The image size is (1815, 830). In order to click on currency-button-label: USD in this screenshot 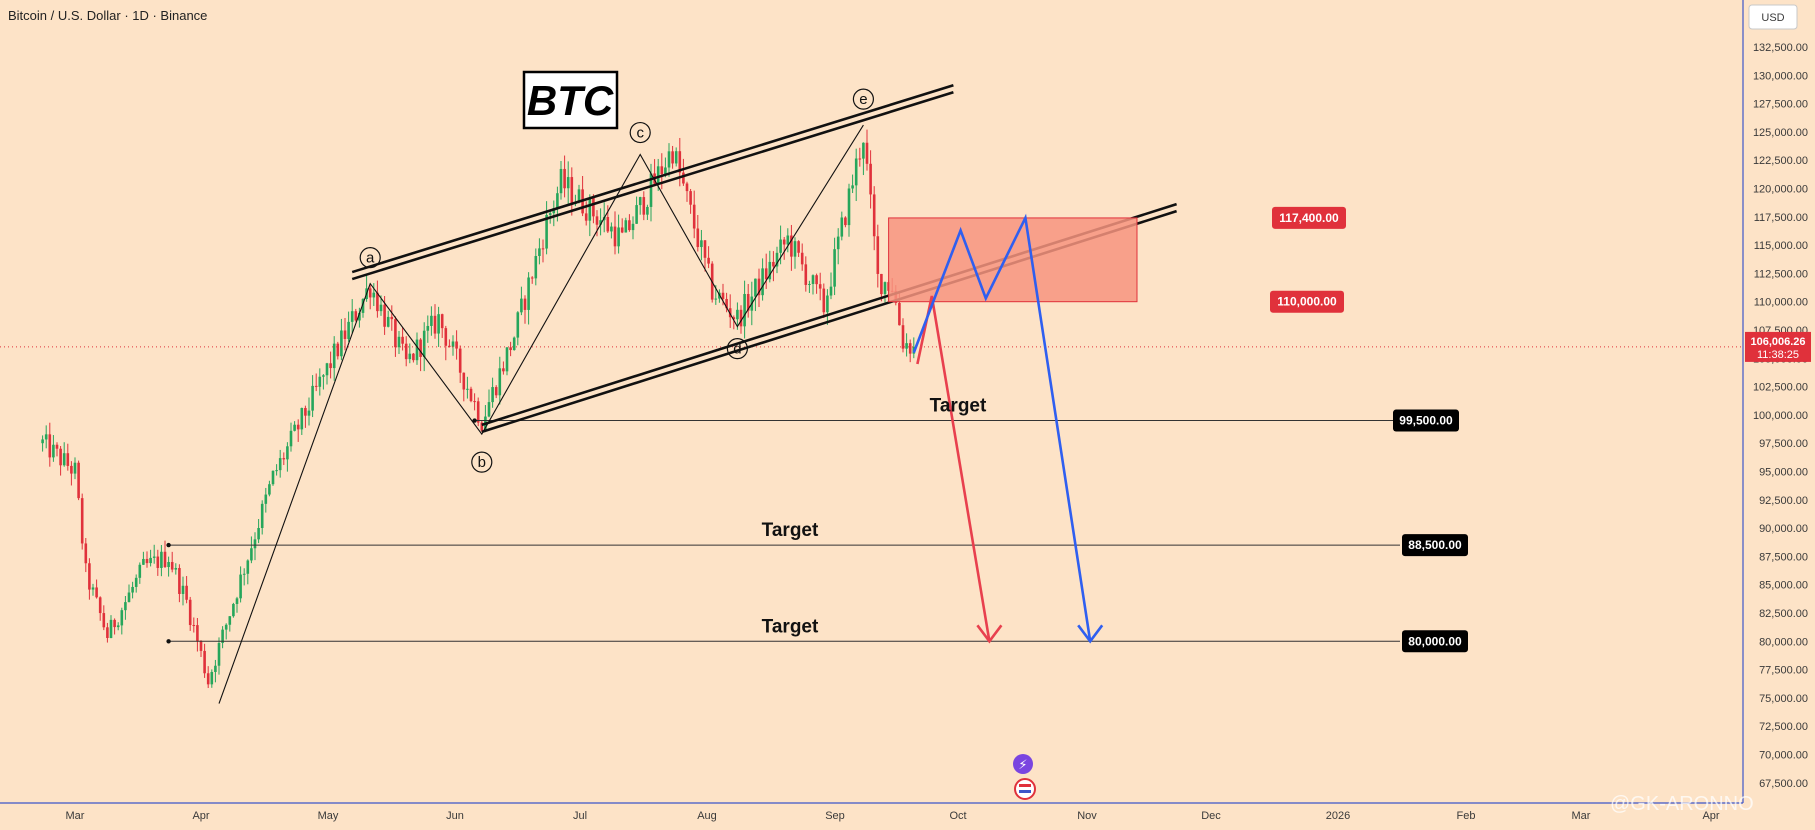, I will do `click(1772, 18)`.